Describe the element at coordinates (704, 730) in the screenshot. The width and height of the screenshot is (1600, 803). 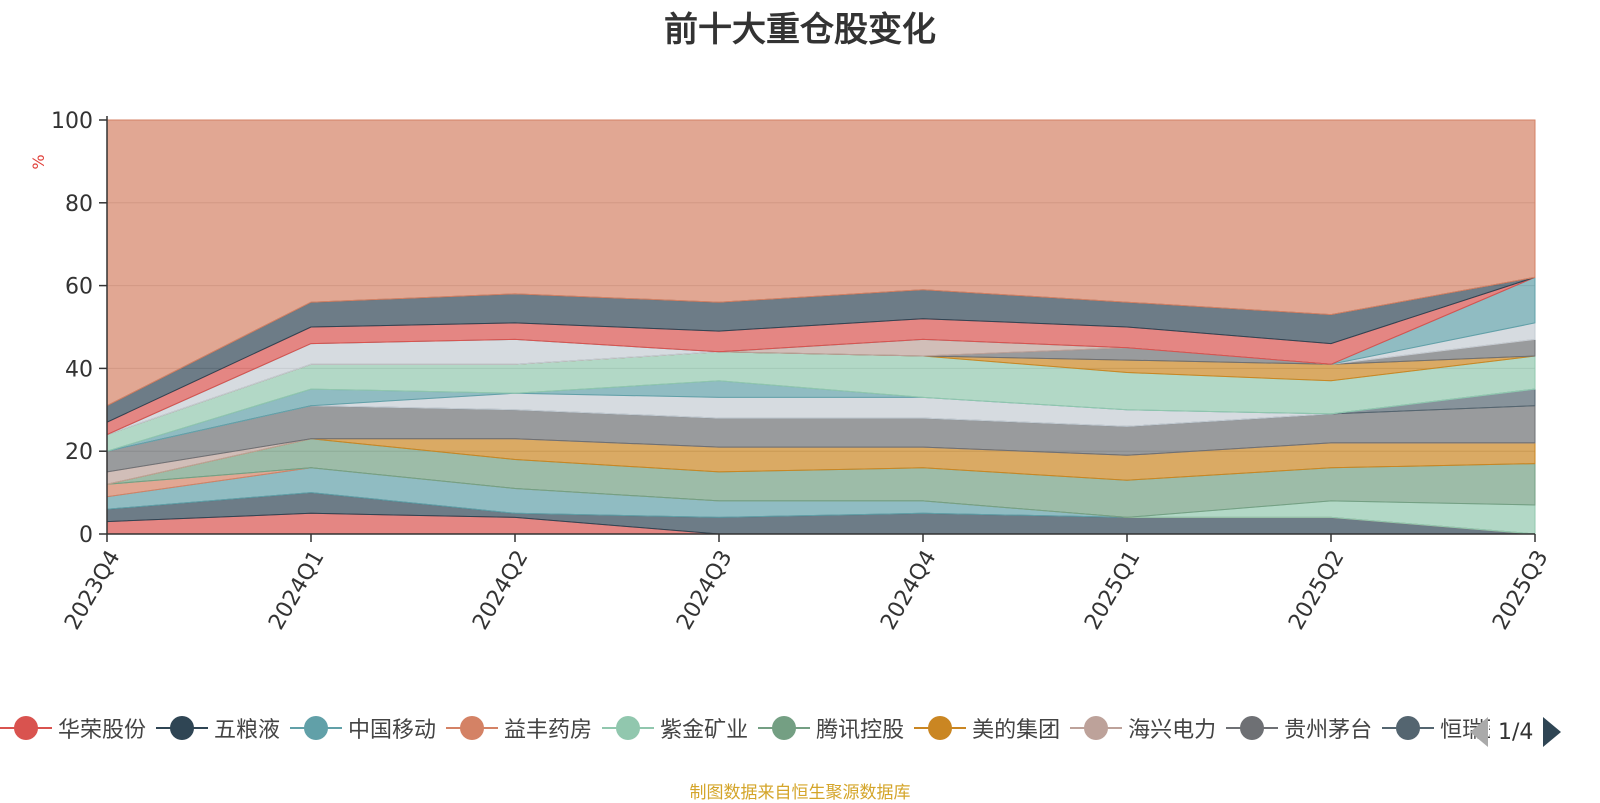
I see `legend-label: 紫金矿业` at that location.